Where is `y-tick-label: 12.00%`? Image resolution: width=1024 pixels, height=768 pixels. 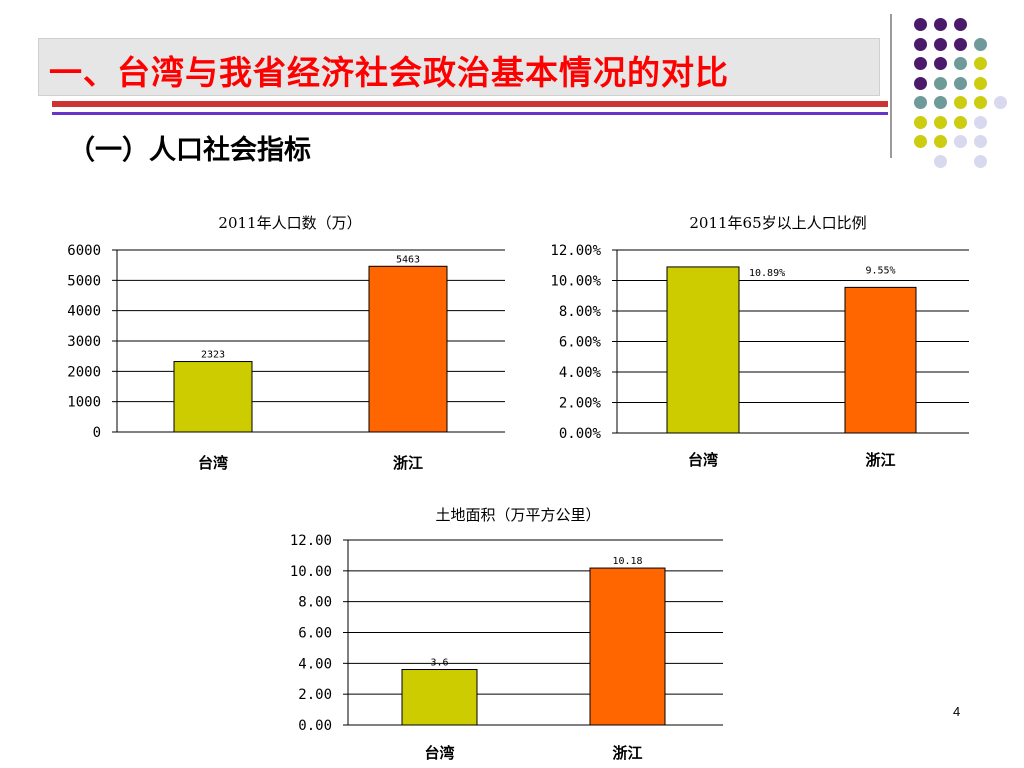 y-tick-label: 12.00% is located at coordinates (575, 251).